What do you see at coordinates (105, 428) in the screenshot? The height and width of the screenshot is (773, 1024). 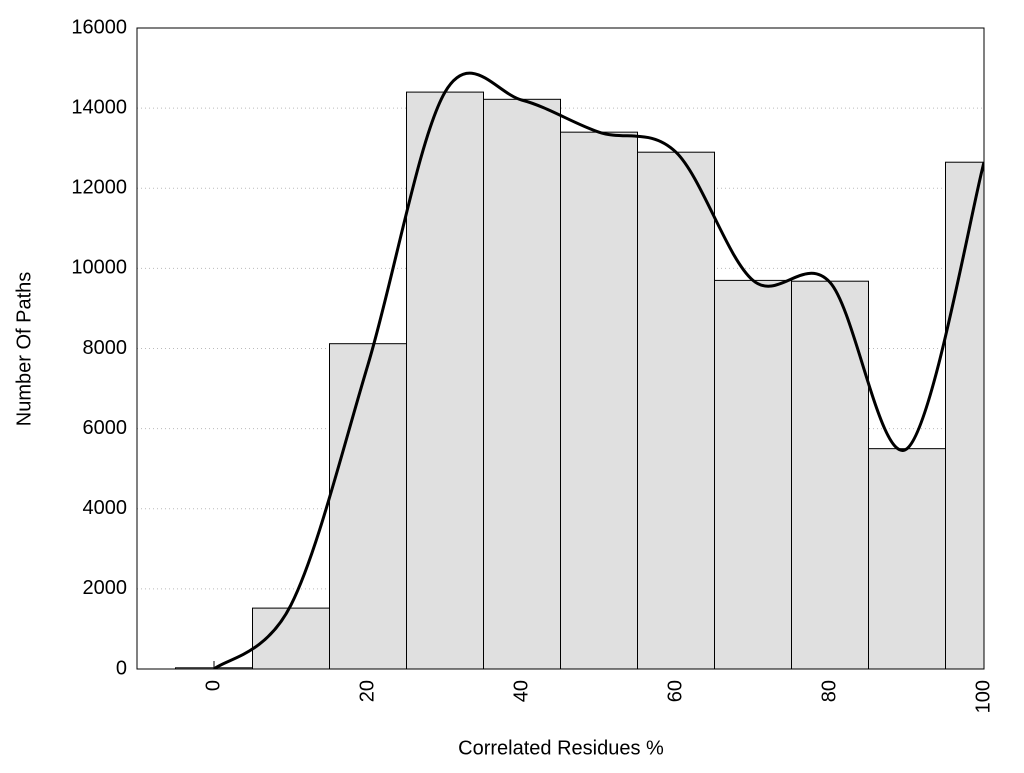 I see `y-tick-label: 6000` at bounding box center [105, 428].